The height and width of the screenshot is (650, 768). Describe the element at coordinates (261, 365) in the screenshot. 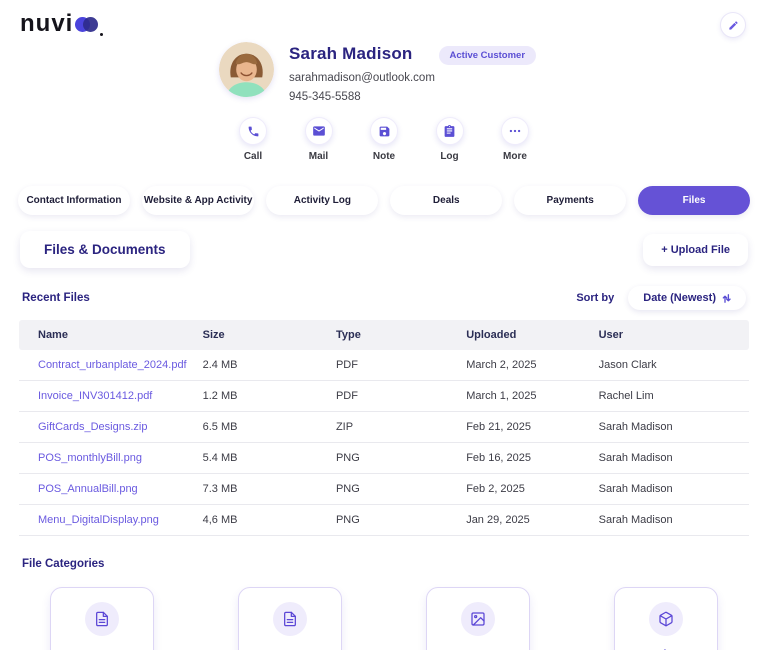

I see `file-size: 2.4 MB` at that location.